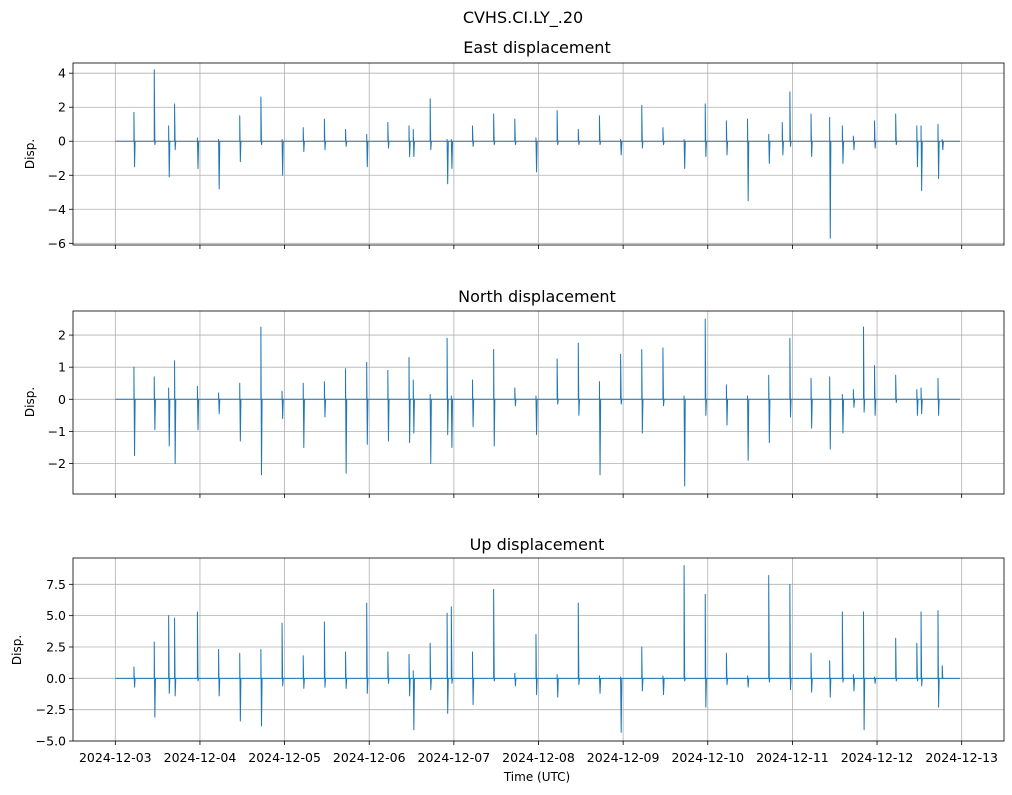 This screenshot has height=795, width=1012. I want to click on up-x-tick-label: 2024-12-07, so click(454, 757).